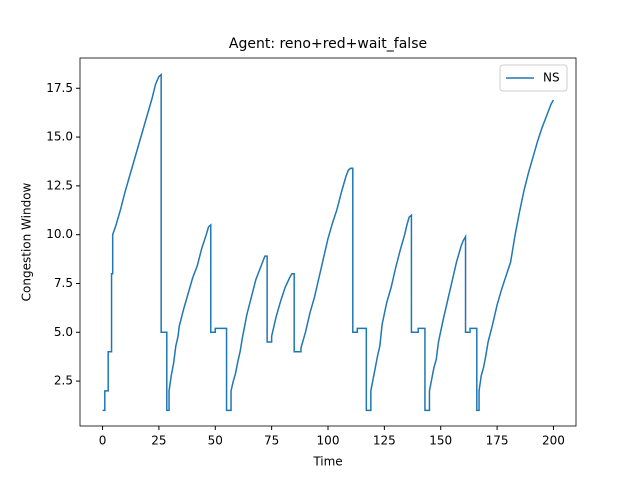 The height and width of the screenshot is (480, 640). I want to click on x-tick-label: 0, so click(103, 441).